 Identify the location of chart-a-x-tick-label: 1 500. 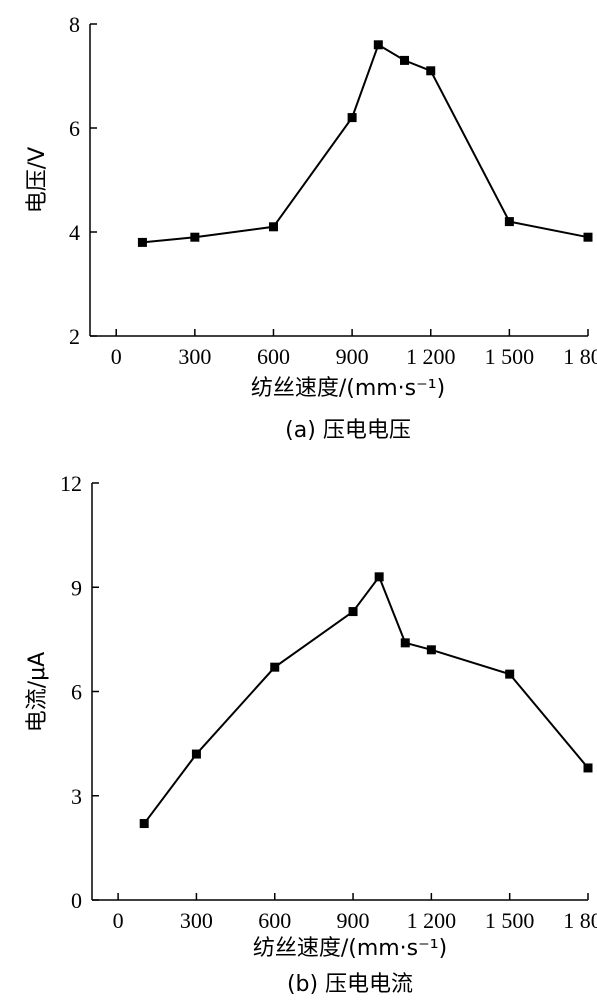
(510, 356).